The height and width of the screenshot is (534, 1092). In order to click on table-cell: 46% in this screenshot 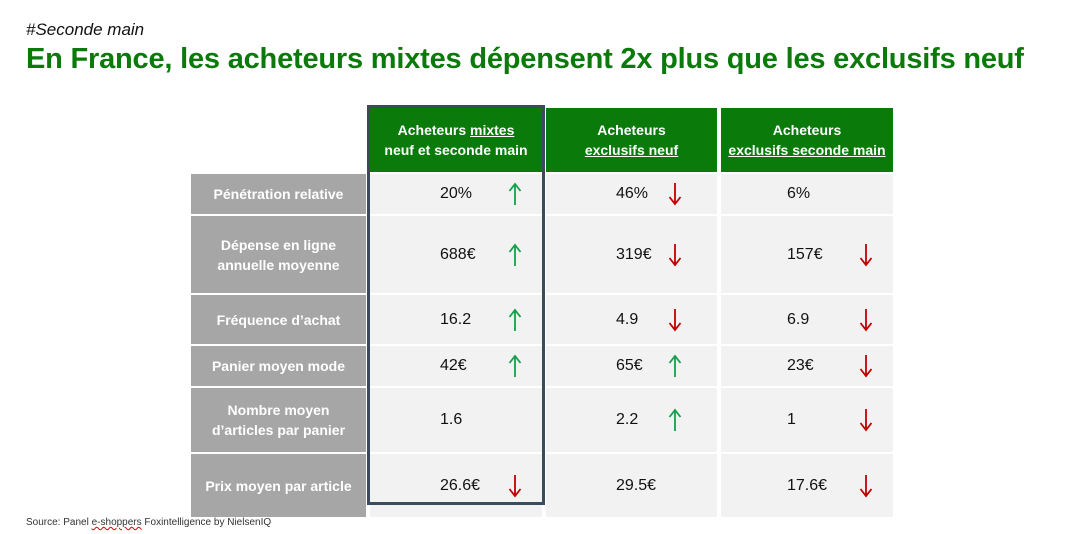, I will do `click(631, 194)`.